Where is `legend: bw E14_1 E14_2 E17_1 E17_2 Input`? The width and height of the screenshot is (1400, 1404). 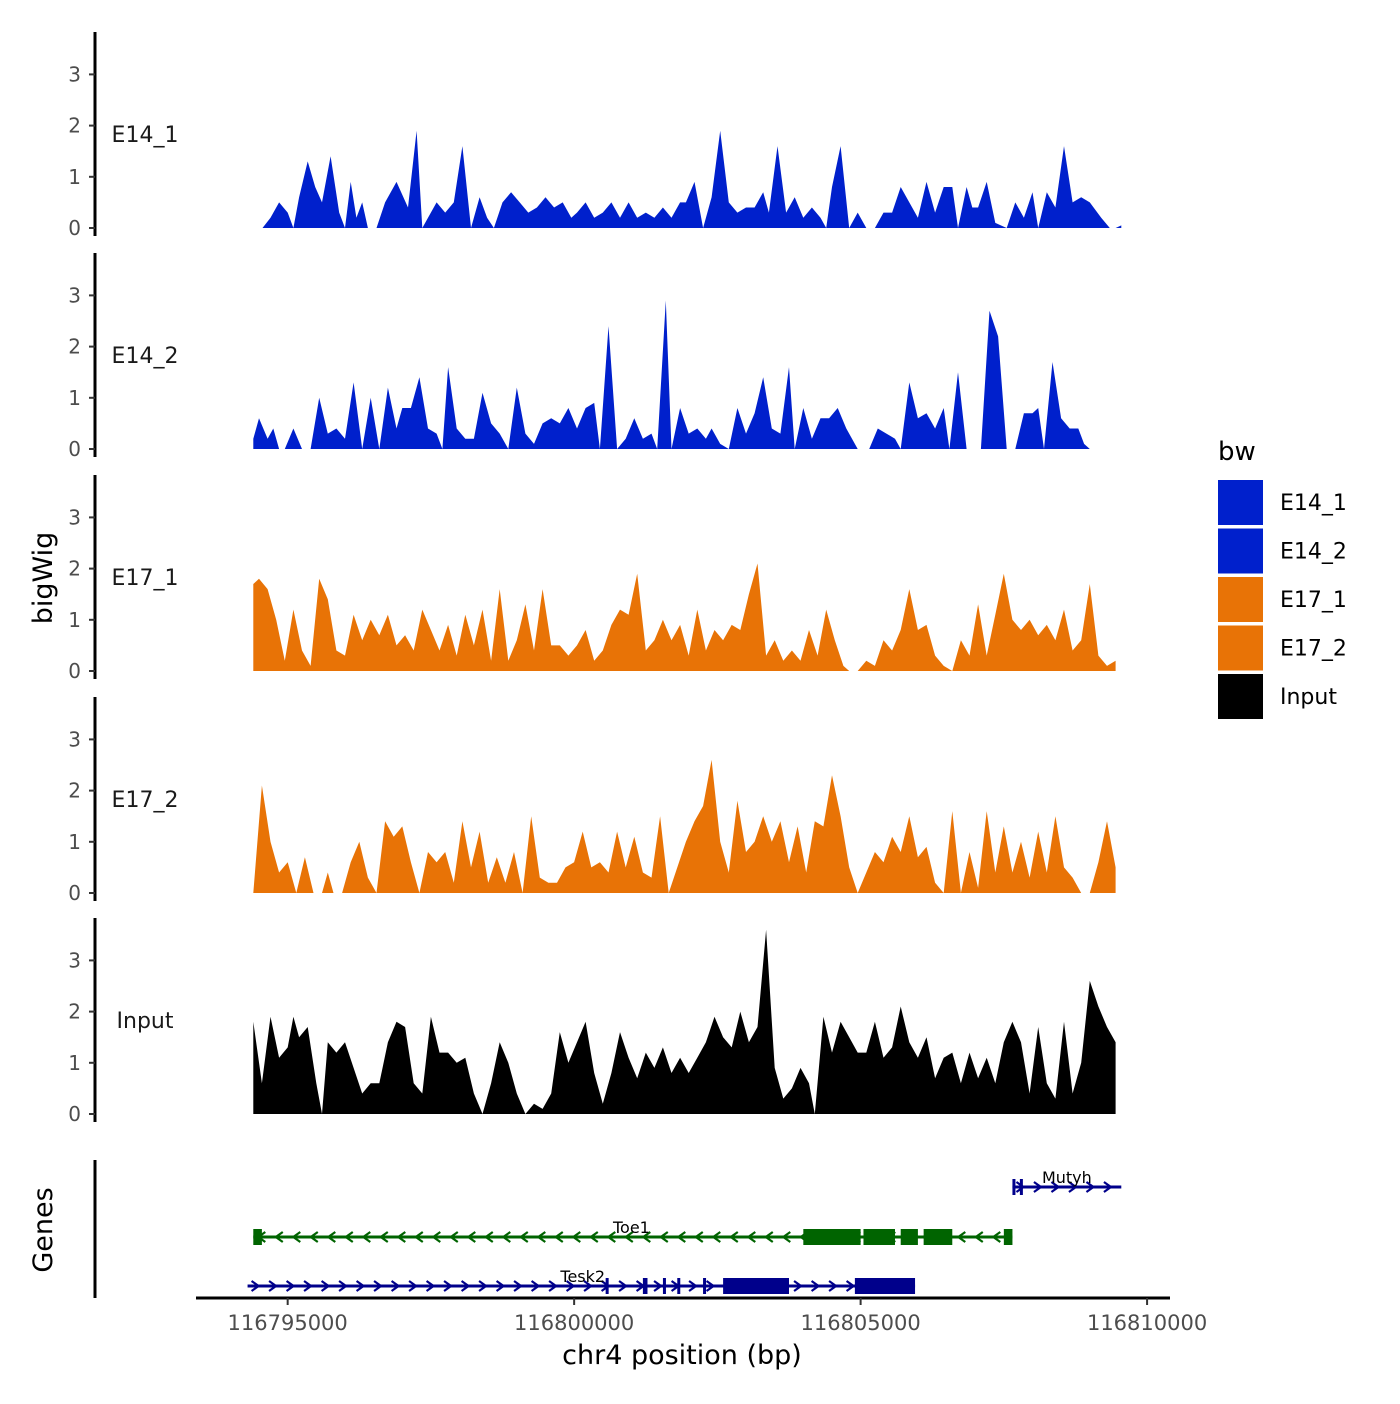 legend: bw E14_1 E14_2 E17_1 E17_2 Input is located at coordinates (1282, 578).